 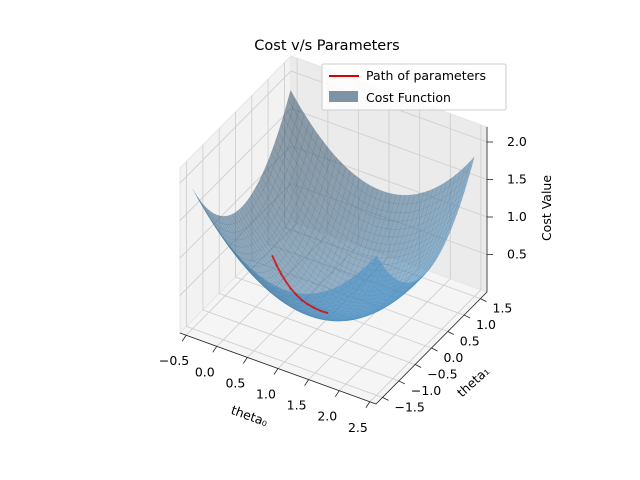 I want to click on legend: Path of parameters Cost Function, so click(x=414, y=87).